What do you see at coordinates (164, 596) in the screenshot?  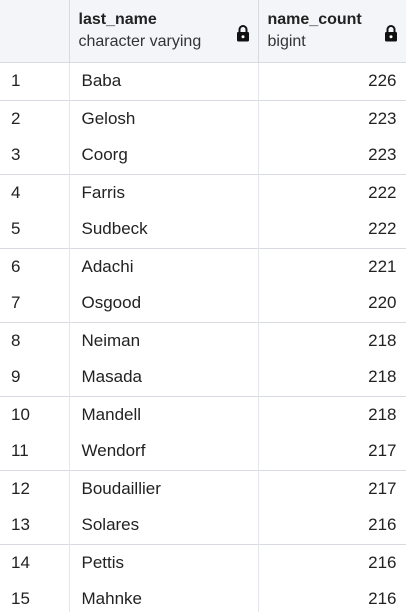 I see `cell-last-name: Mahnke` at bounding box center [164, 596].